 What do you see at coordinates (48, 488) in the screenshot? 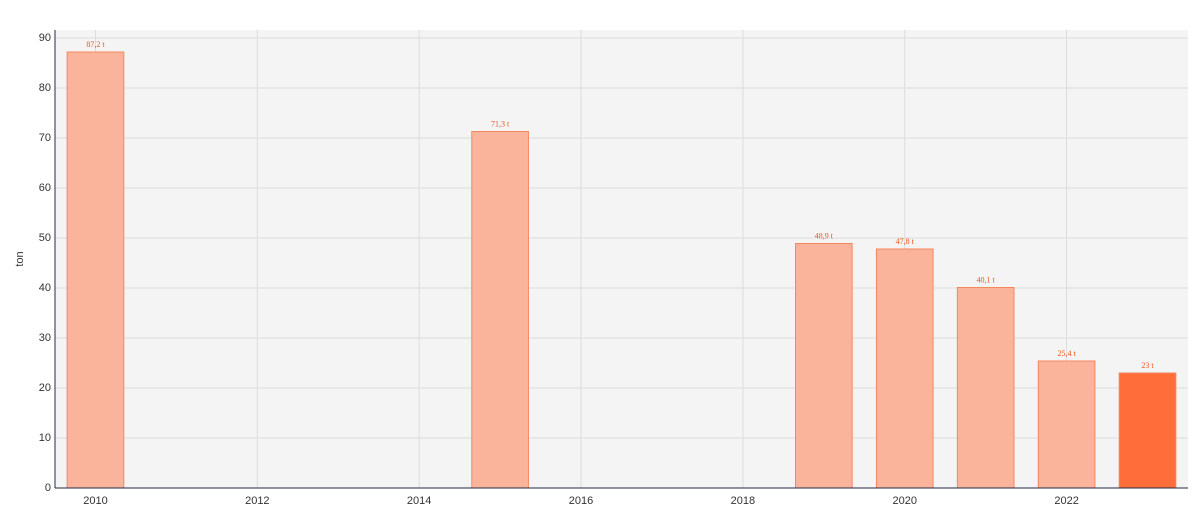
I see `y-tick-label: 0` at bounding box center [48, 488].